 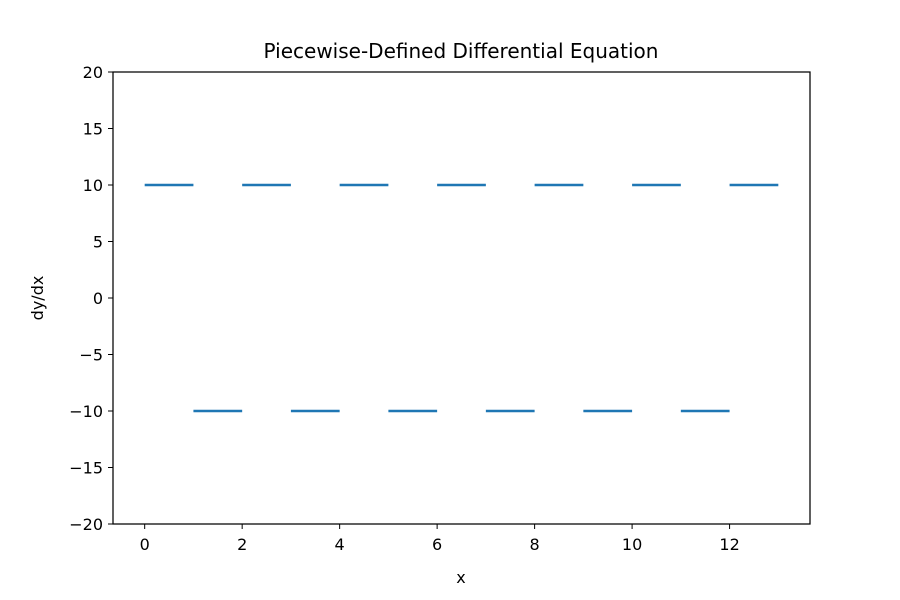 I want to click on y-tick-label: 15, so click(x=93, y=129).